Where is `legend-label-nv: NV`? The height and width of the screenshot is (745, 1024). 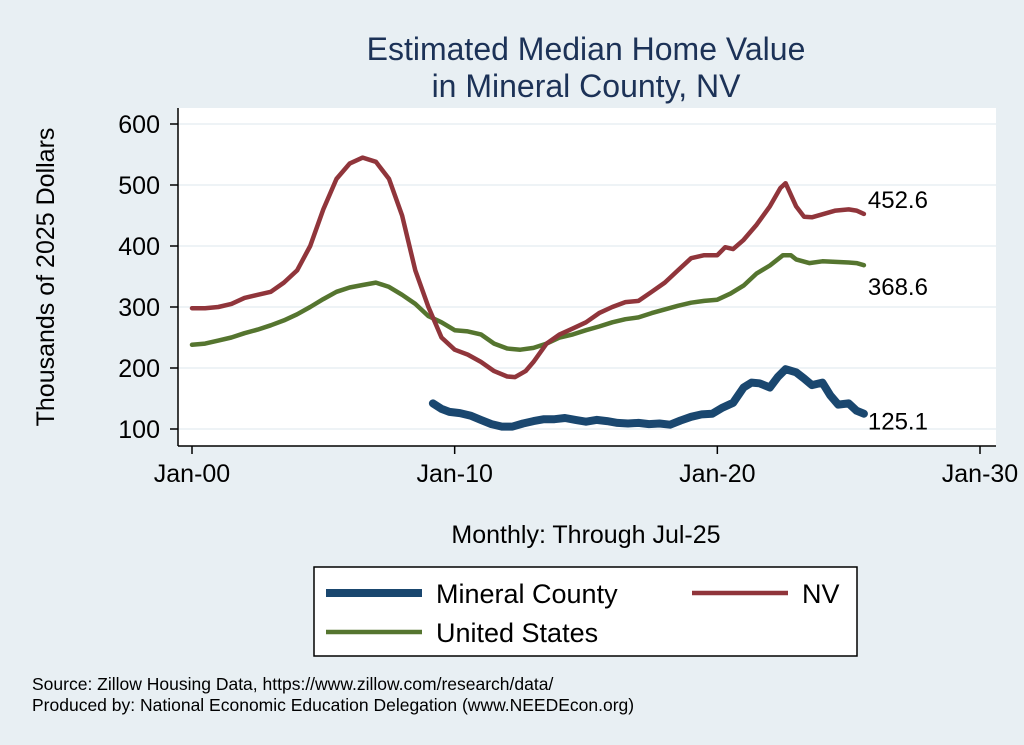
legend-label-nv: NV is located at coordinates (821, 594).